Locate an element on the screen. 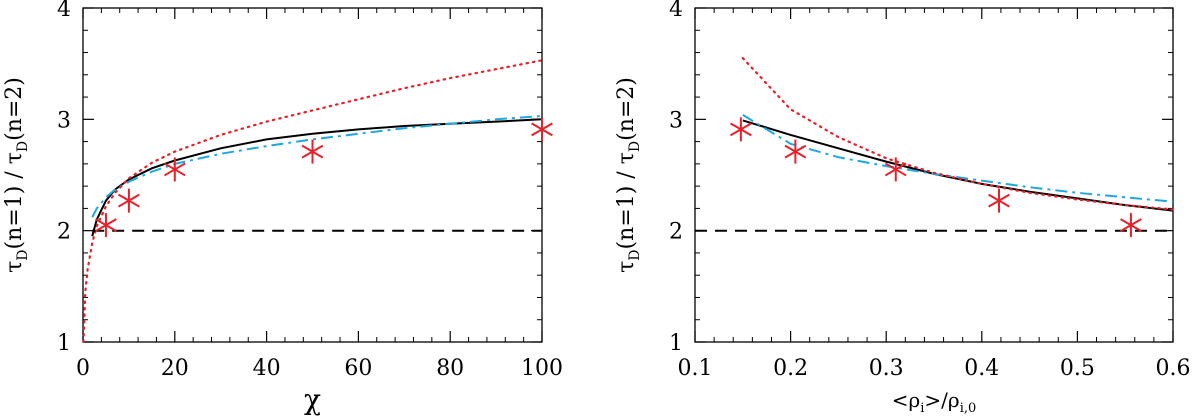 The width and height of the screenshot is (1200, 420). x-tick-label: 20 is located at coordinates (175, 368).